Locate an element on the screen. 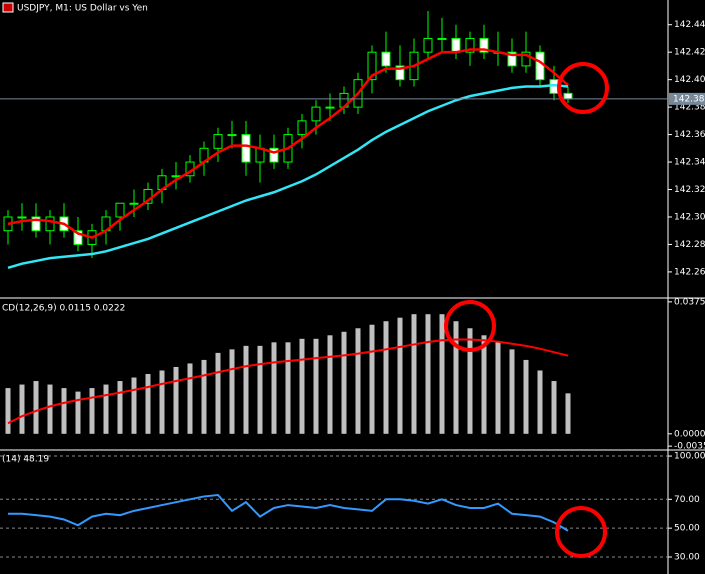  y-tick-label: 142.340 is located at coordinates (689, 163).